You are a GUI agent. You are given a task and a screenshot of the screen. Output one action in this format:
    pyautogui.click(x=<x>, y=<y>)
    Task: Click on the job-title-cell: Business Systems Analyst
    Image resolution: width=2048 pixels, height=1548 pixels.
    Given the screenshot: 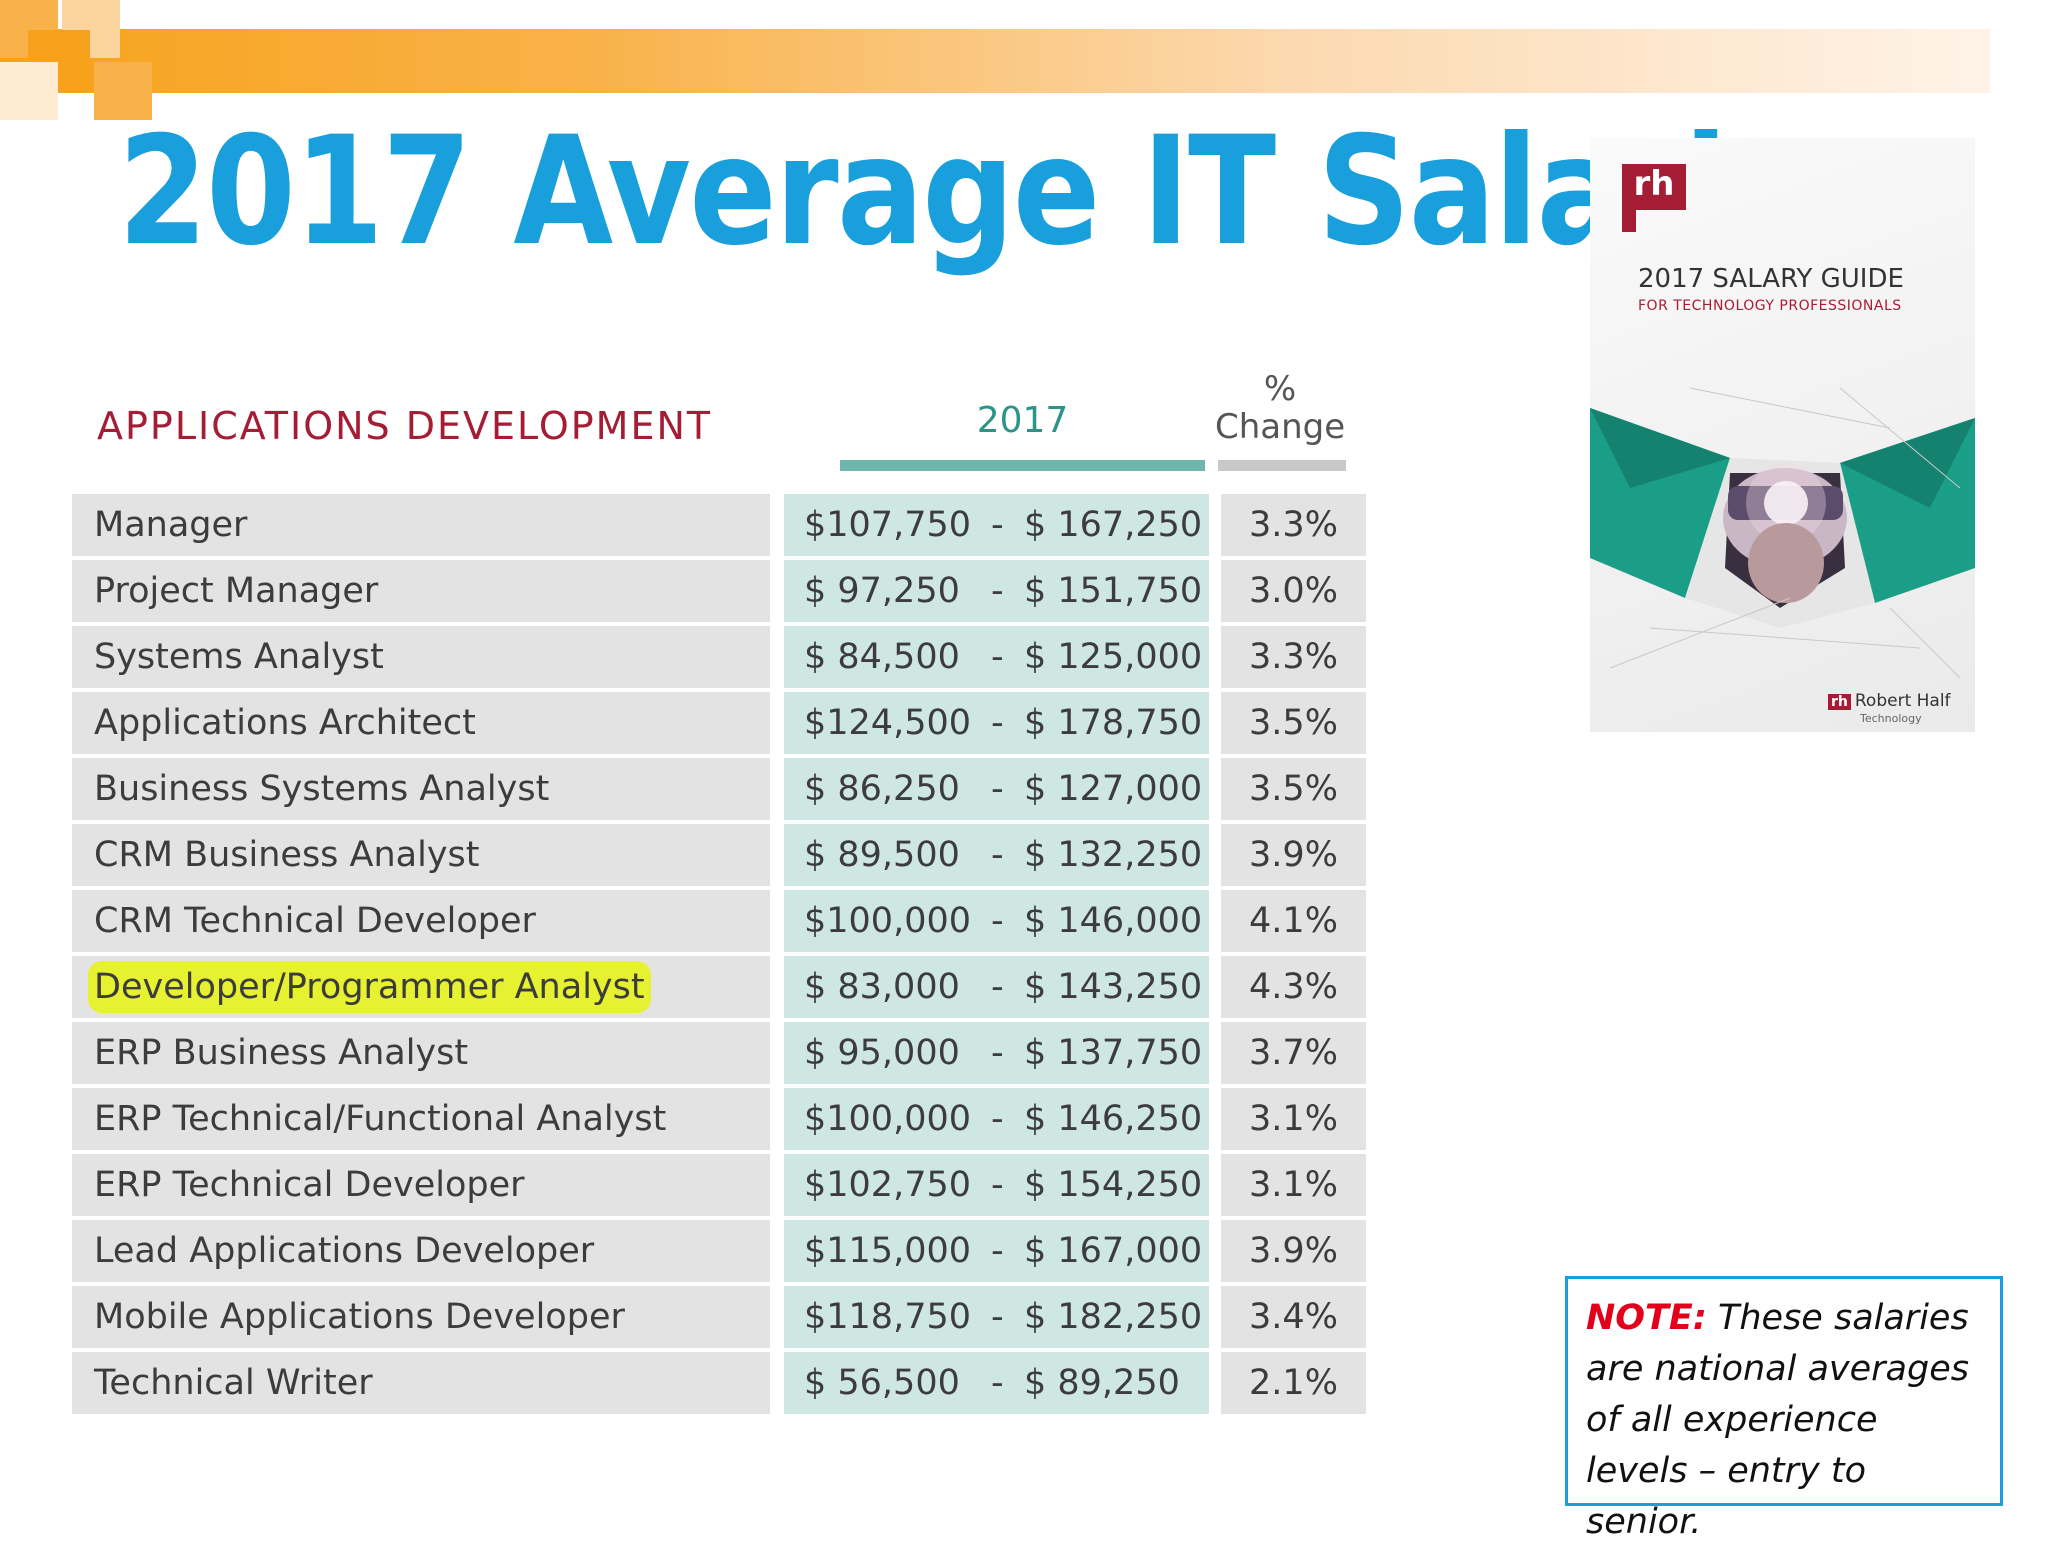 What is the action you would take?
    pyautogui.click(x=421, y=789)
    